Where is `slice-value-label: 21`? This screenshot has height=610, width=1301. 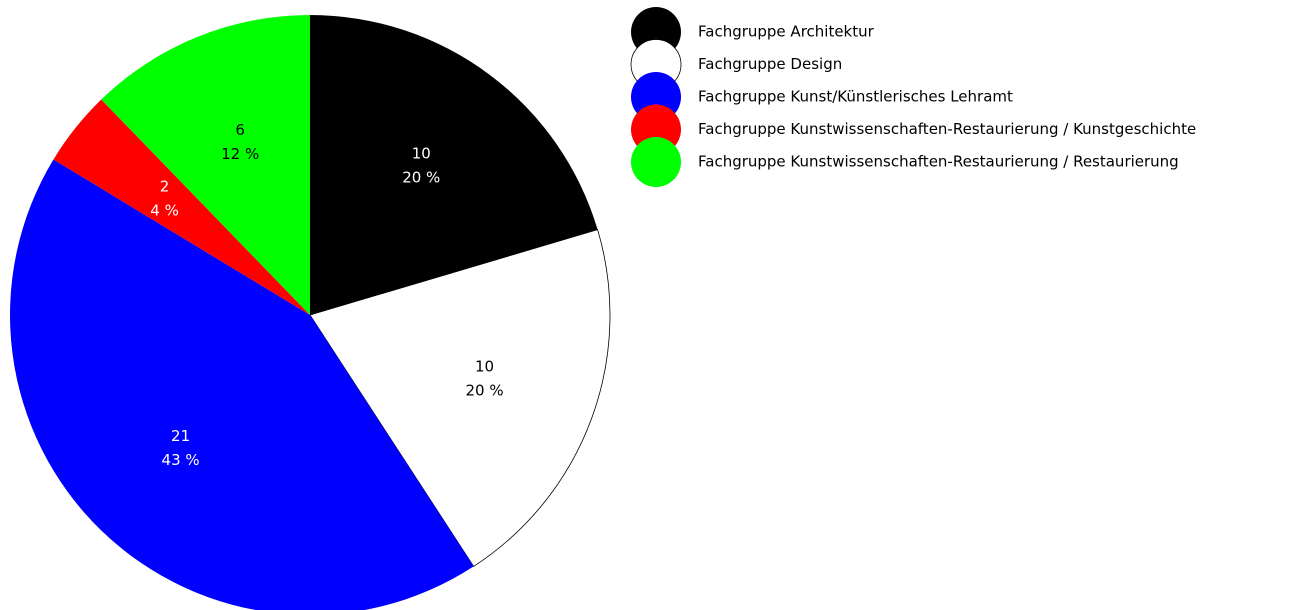 slice-value-label: 21 is located at coordinates (180, 436).